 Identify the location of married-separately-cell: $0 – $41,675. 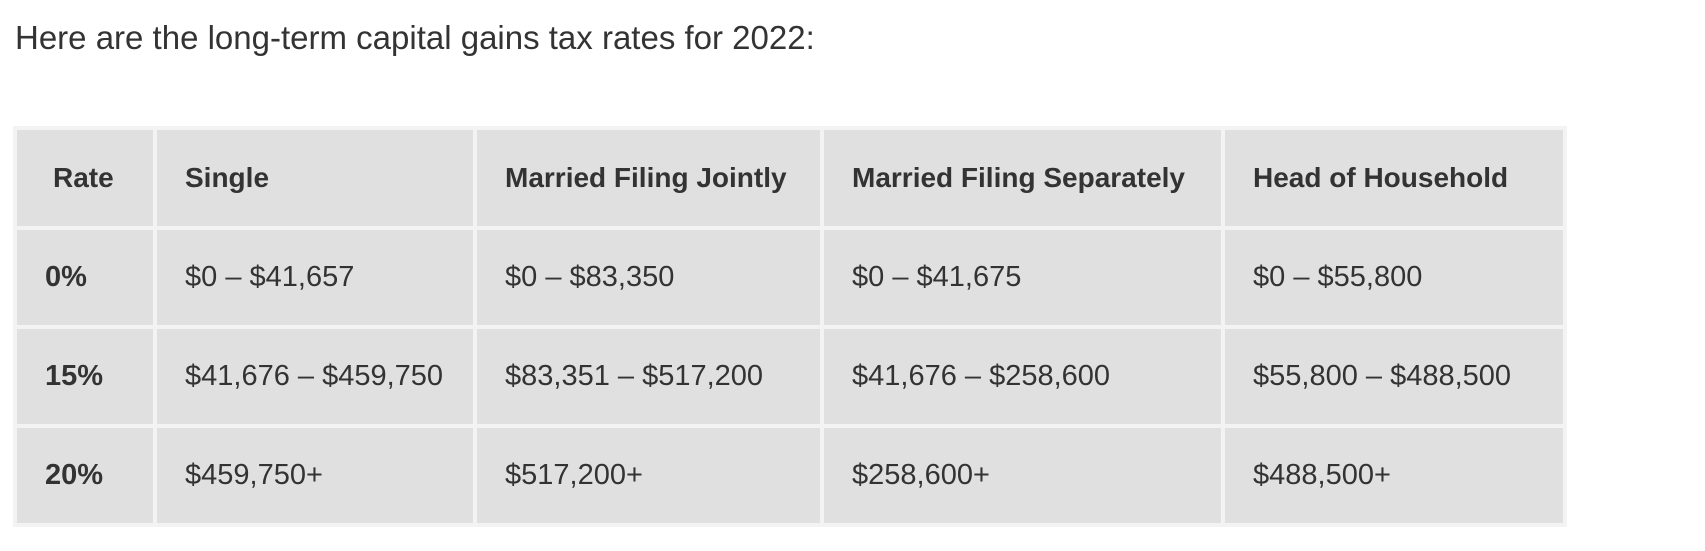
(1022, 277).